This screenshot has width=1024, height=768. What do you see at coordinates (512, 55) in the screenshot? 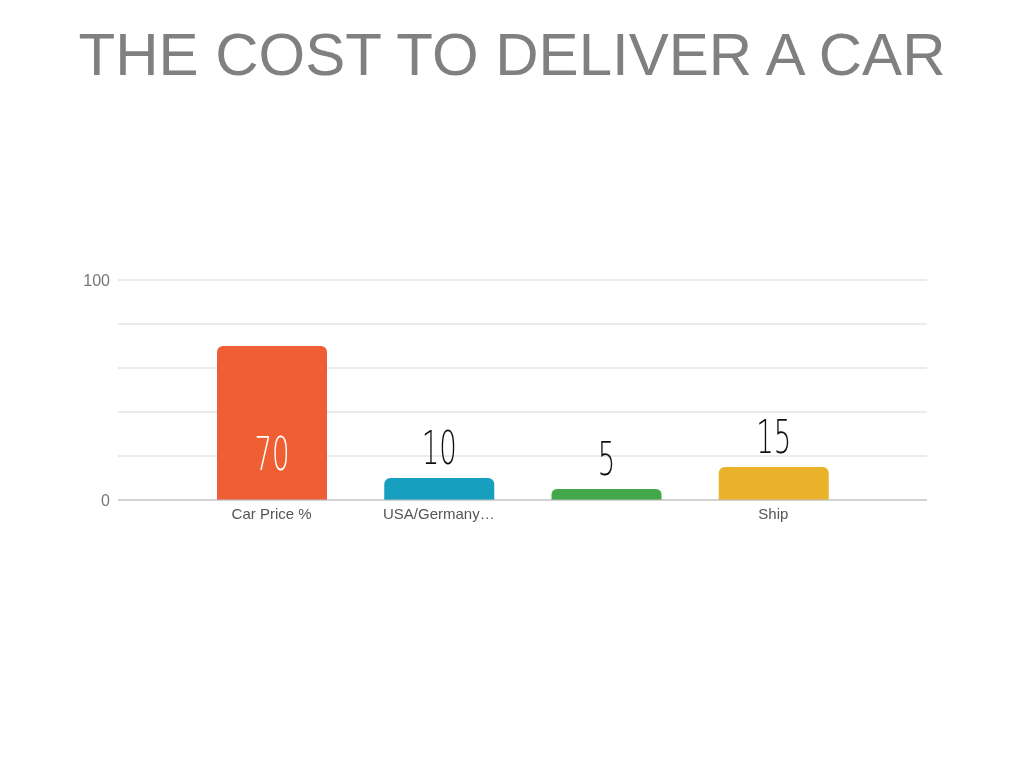
I see `chart-title: THE COST TO DELIVER A CAR` at bounding box center [512, 55].